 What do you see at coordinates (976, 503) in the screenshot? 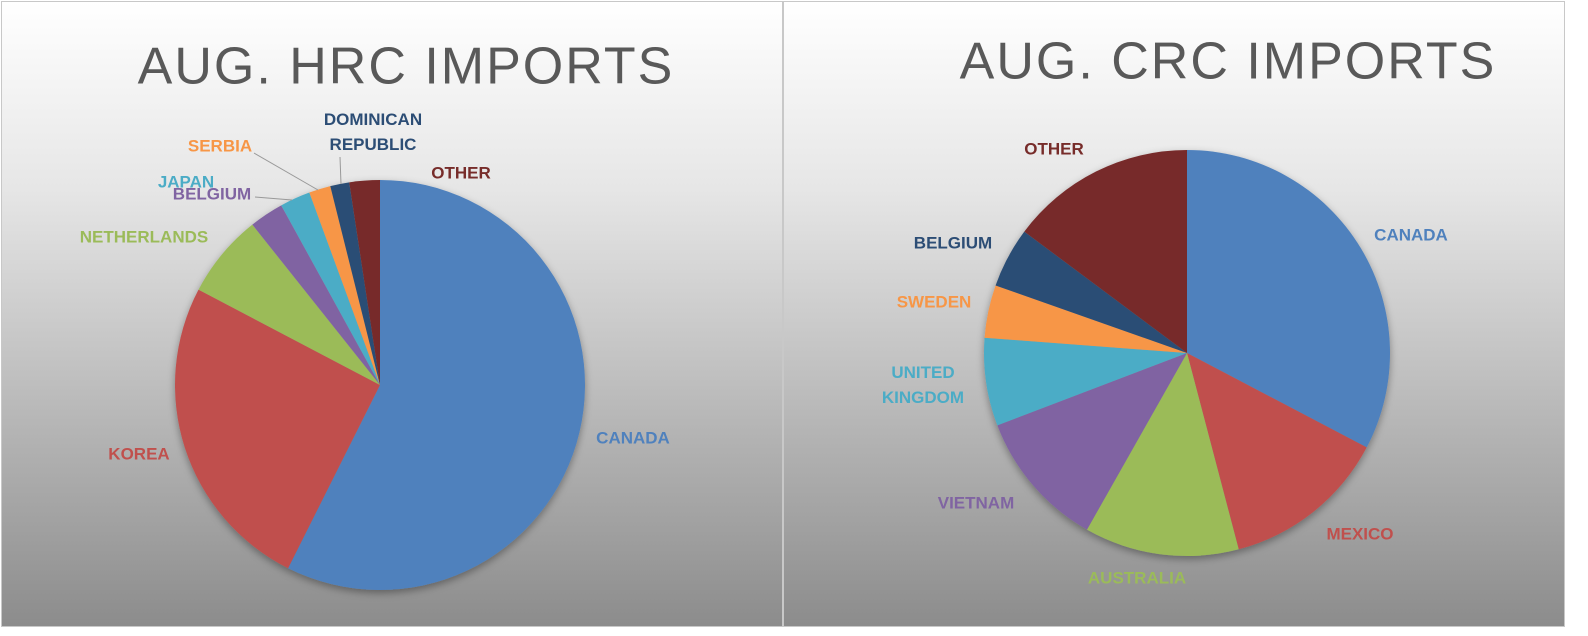
I see `slice-label: VIETNAM` at bounding box center [976, 503].